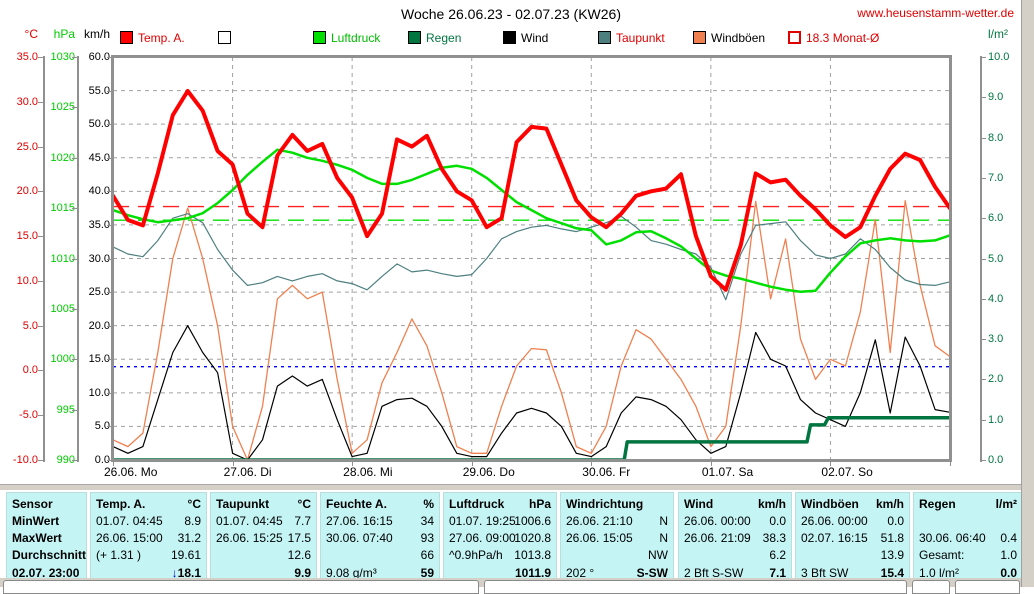 The width and height of the screenshot is (1034, 594). What do you see at coordinates (263, 504) in the screenshot?
I see `table-column-header: Taupunkt °C` at bounding box center [263, 504].